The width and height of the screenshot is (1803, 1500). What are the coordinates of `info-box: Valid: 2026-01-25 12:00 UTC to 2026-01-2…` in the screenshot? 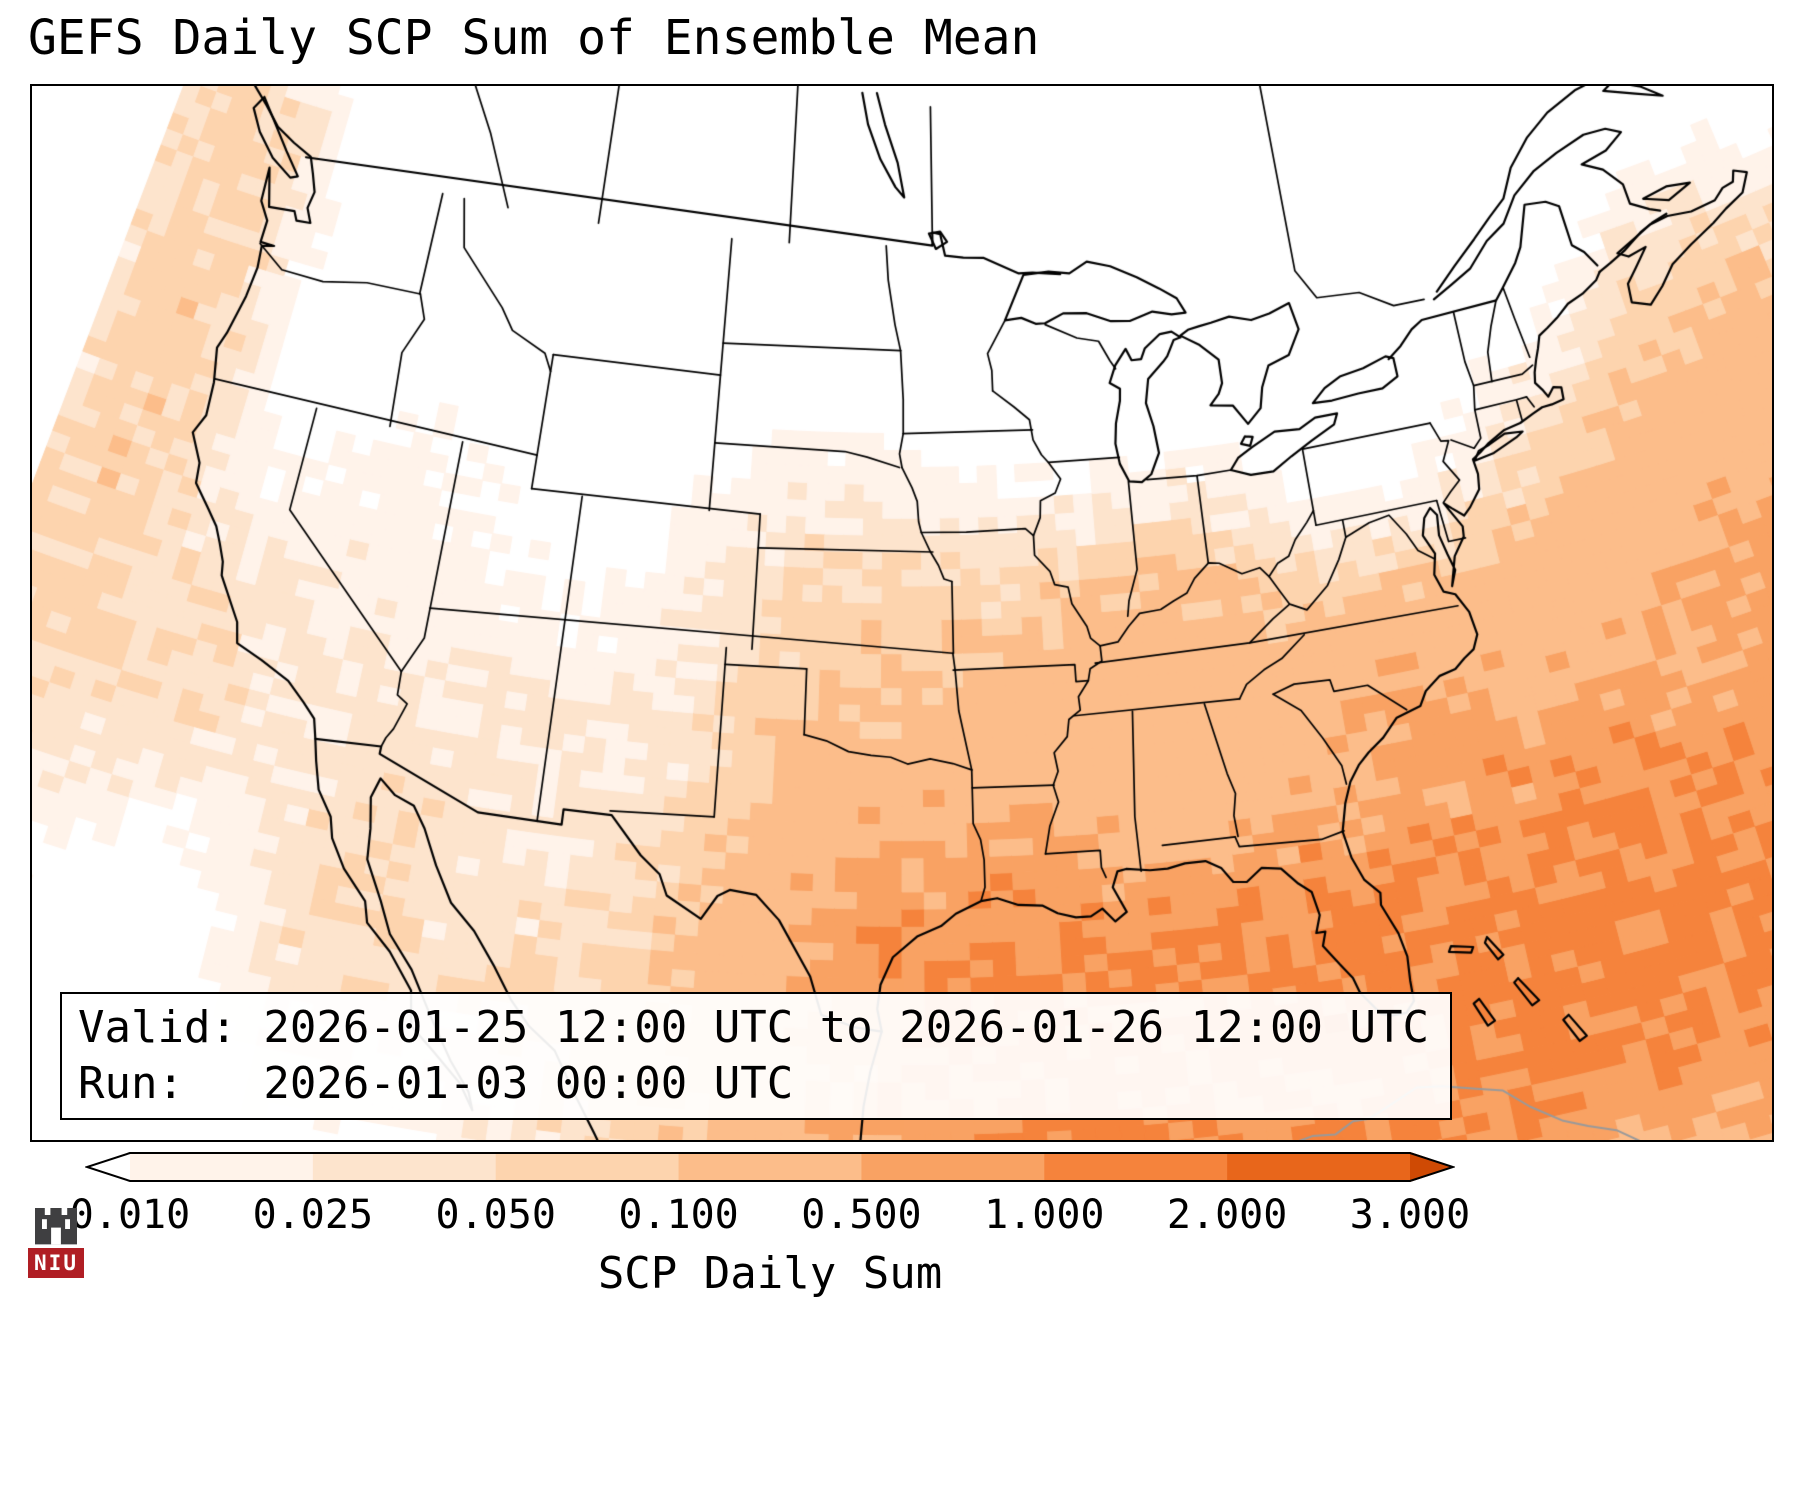 It's located at (756, 1056).